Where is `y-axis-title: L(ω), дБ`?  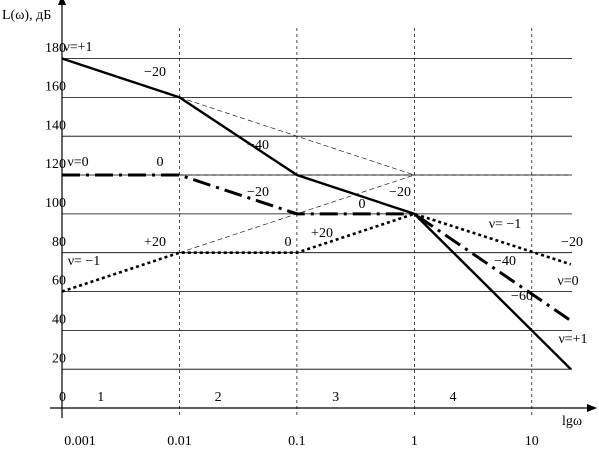
y-axis-title: L(ω), дБ is located at coordinates (26, 15).